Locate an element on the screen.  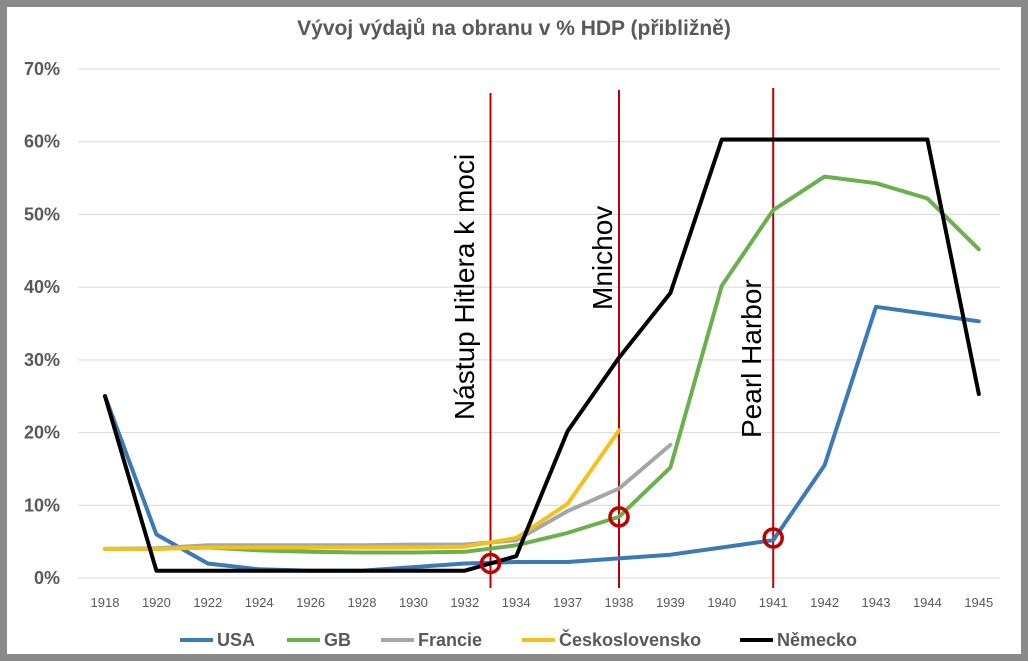
x-tick-label: 1920 is located at coordinates (156, 602).